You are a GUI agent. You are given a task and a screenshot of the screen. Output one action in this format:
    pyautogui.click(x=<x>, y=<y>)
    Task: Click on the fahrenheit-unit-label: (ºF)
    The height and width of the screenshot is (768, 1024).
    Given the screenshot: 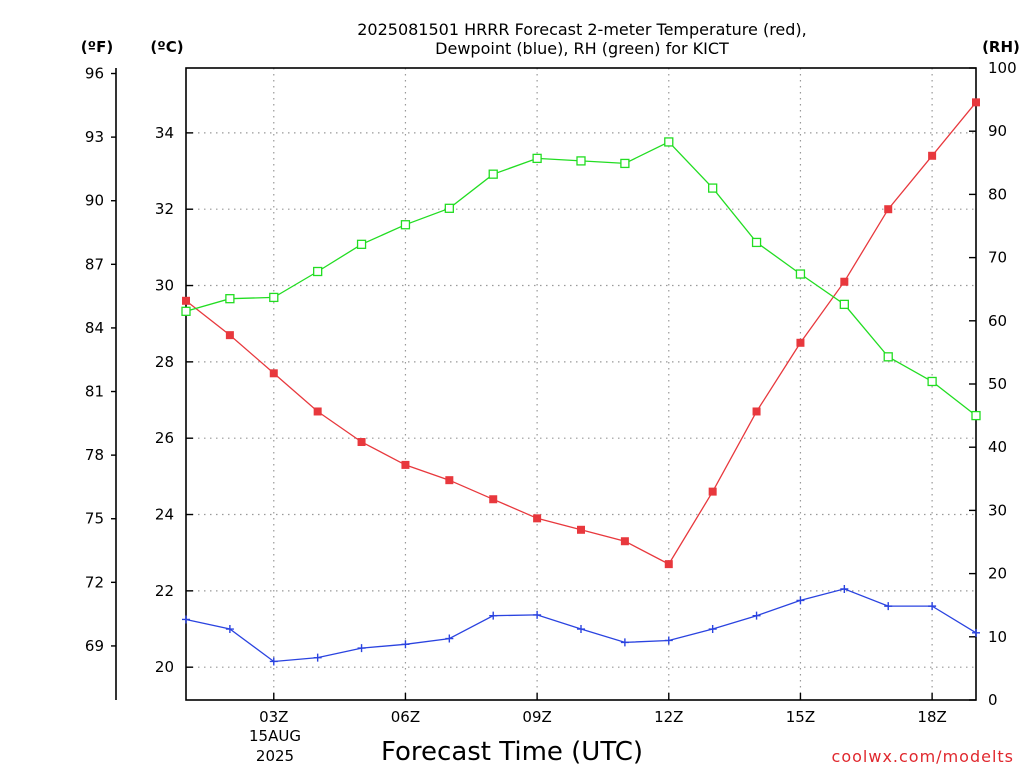 What is the action you would take?
    pyautogui.click(x=97, y=47)
    